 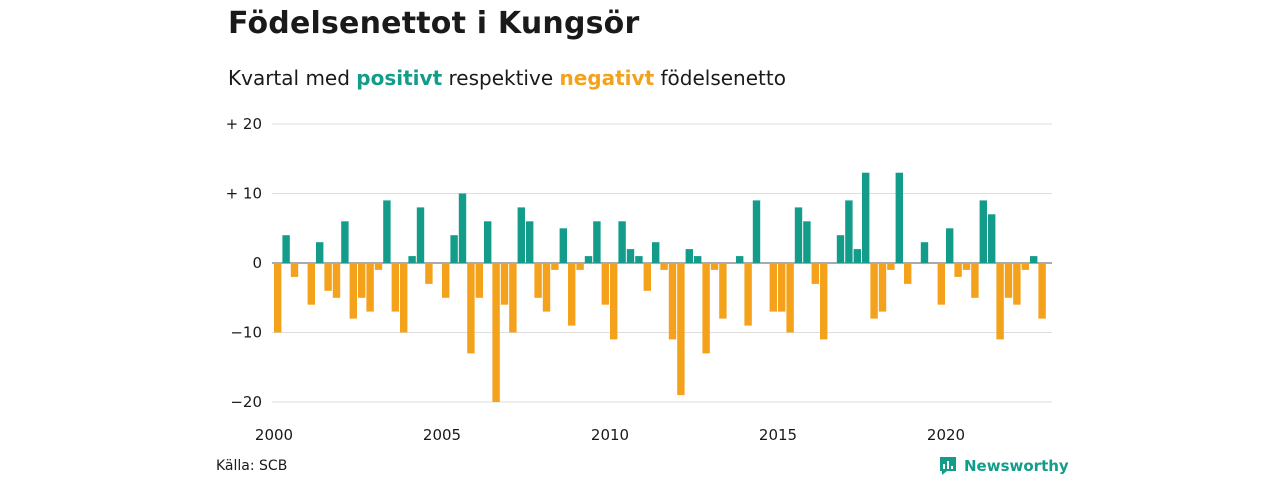 I want to click on y-tick-label: −20, so click(x=246, y=402).